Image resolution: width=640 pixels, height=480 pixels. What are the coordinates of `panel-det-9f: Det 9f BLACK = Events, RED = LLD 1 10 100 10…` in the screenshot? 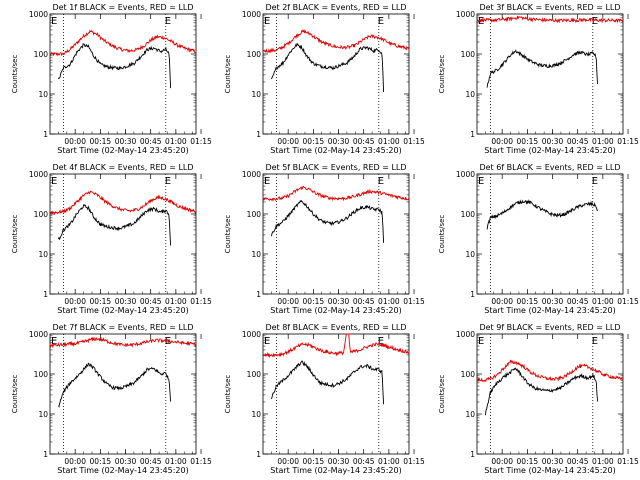 It's located at (538, 399).